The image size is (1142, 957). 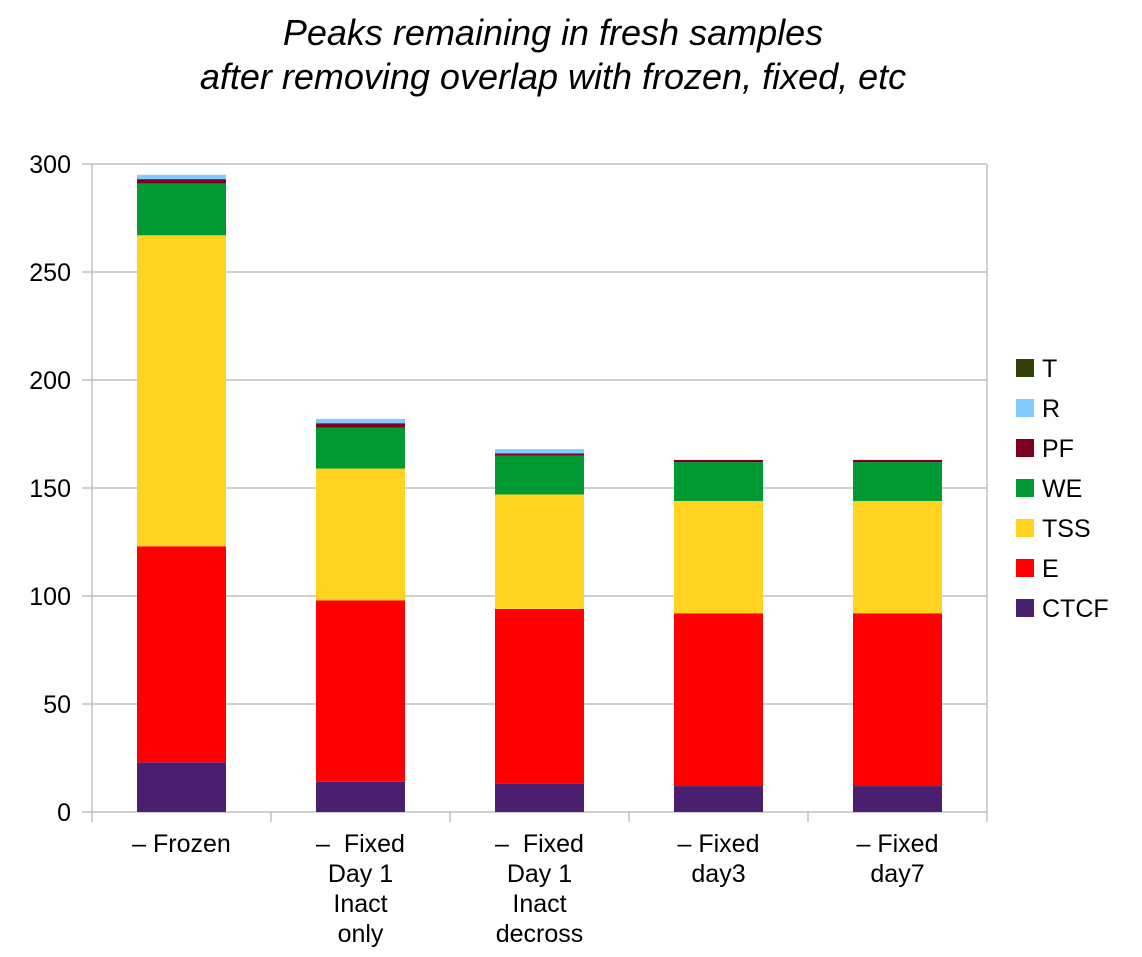 I want to click on legend-label-t: T, so click(x=1049, y=369).